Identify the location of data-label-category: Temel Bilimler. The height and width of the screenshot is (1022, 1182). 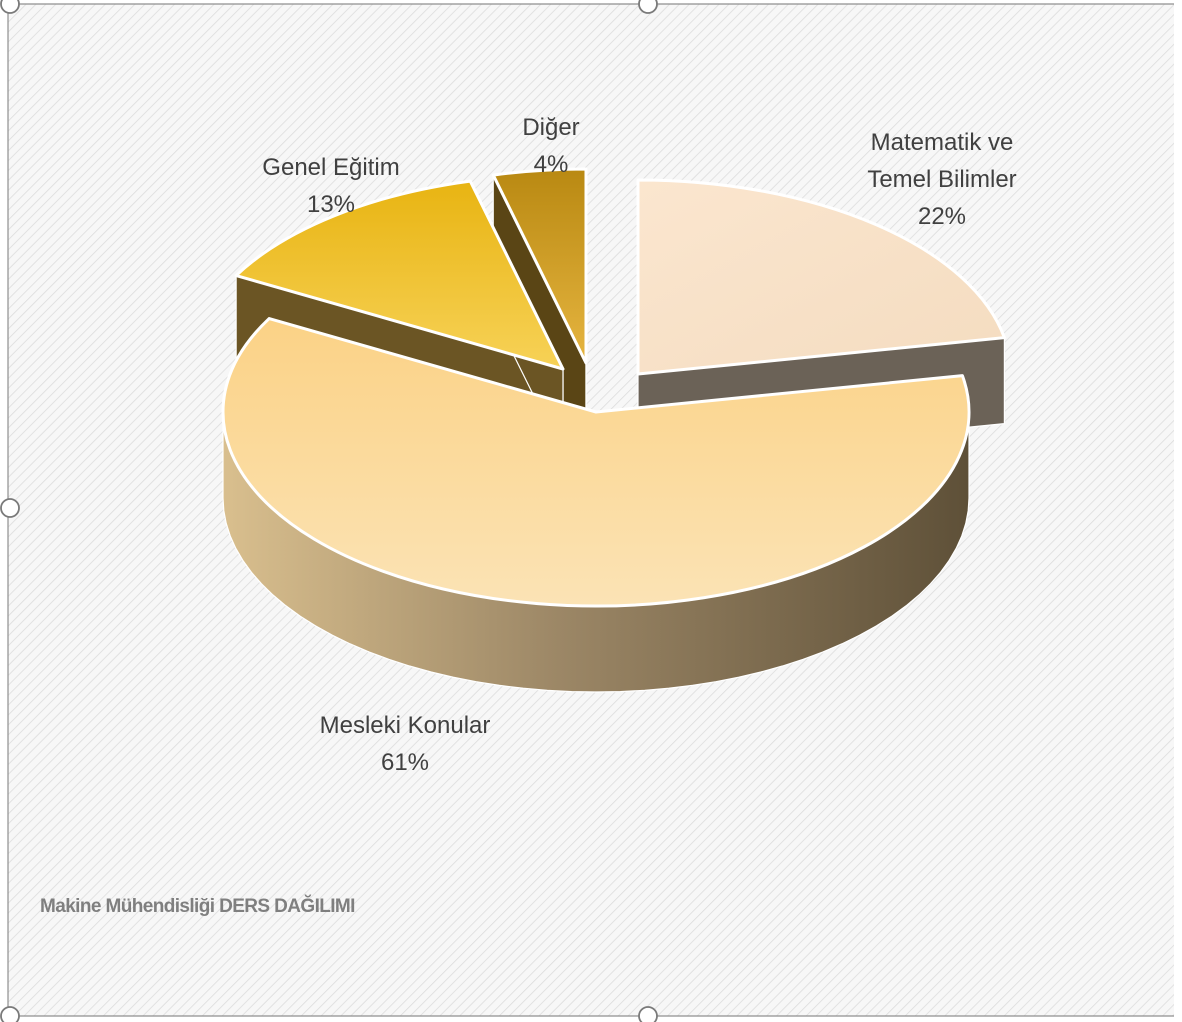
(941, 179).